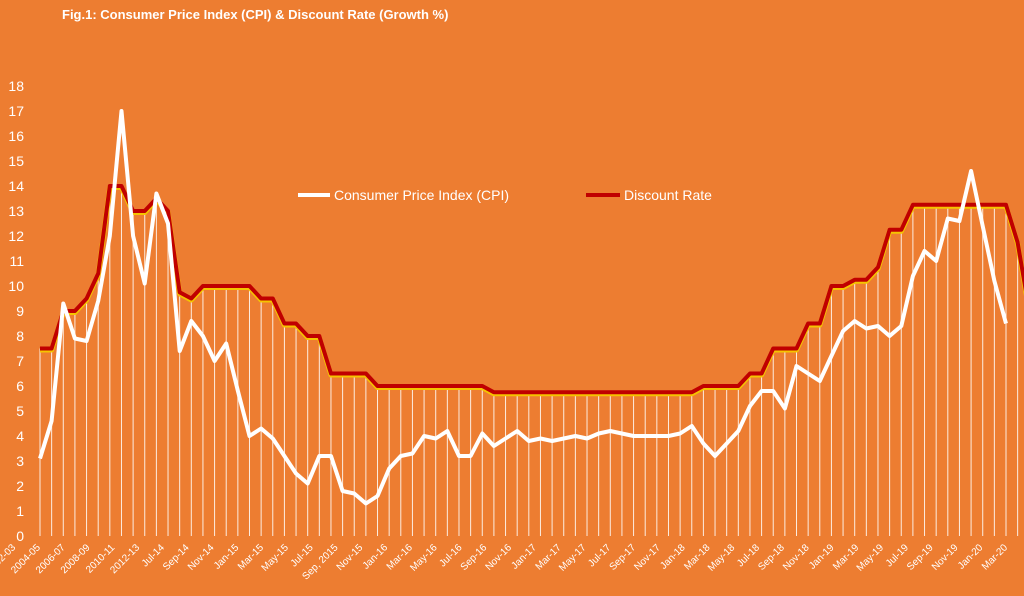 This screenshot has height=596, width=1024. Describe the element at coordinates (20, 386) in the screenshot. I see `y-tick-label: 6` at that location.